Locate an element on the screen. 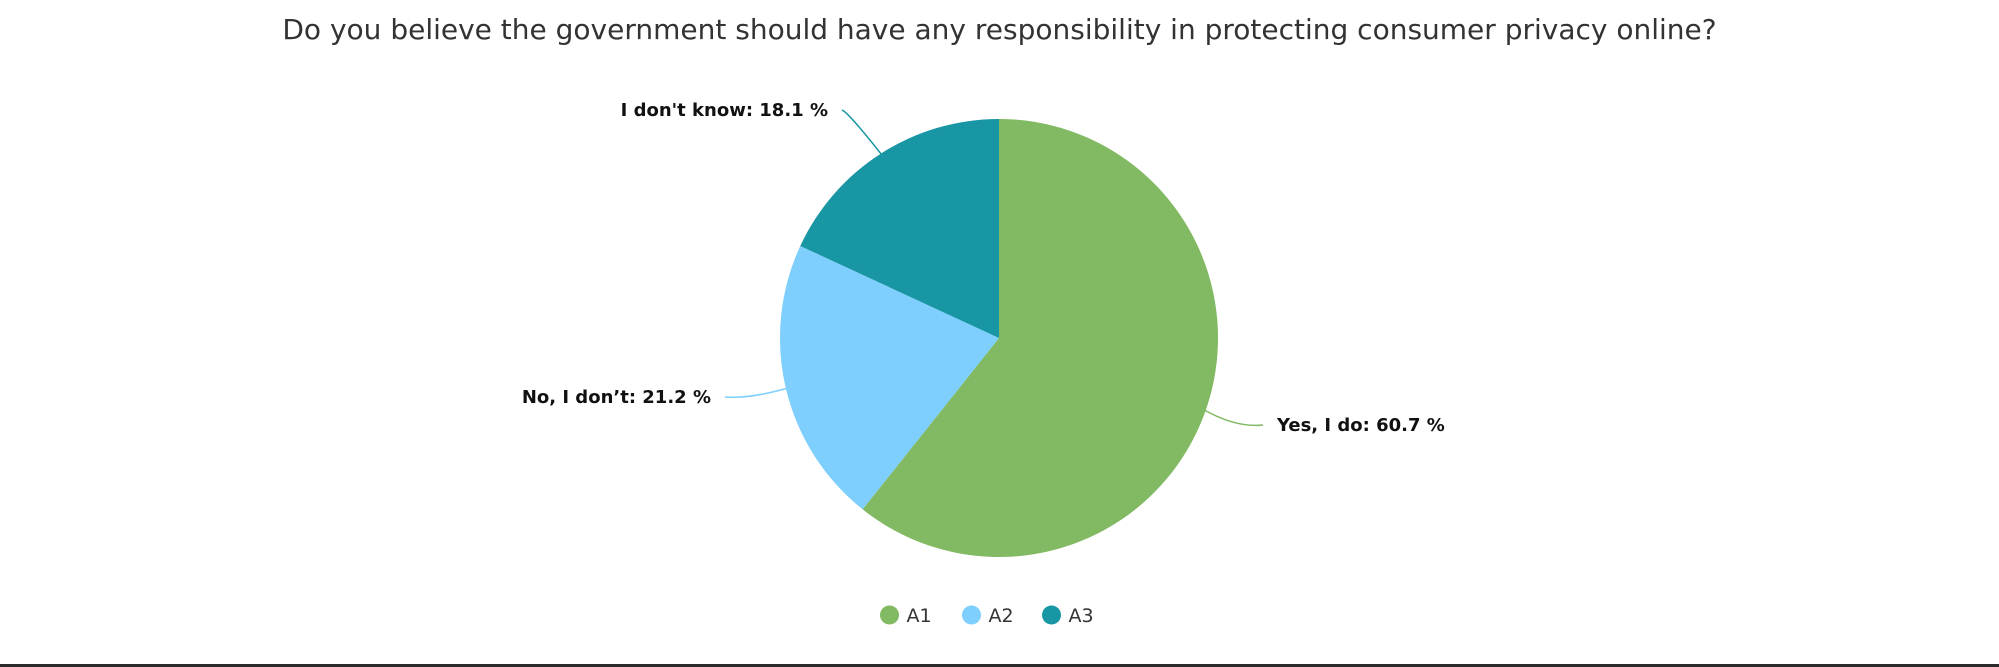 The image size is (1999, 667). pie-slices is located at coordinates (999, 338).